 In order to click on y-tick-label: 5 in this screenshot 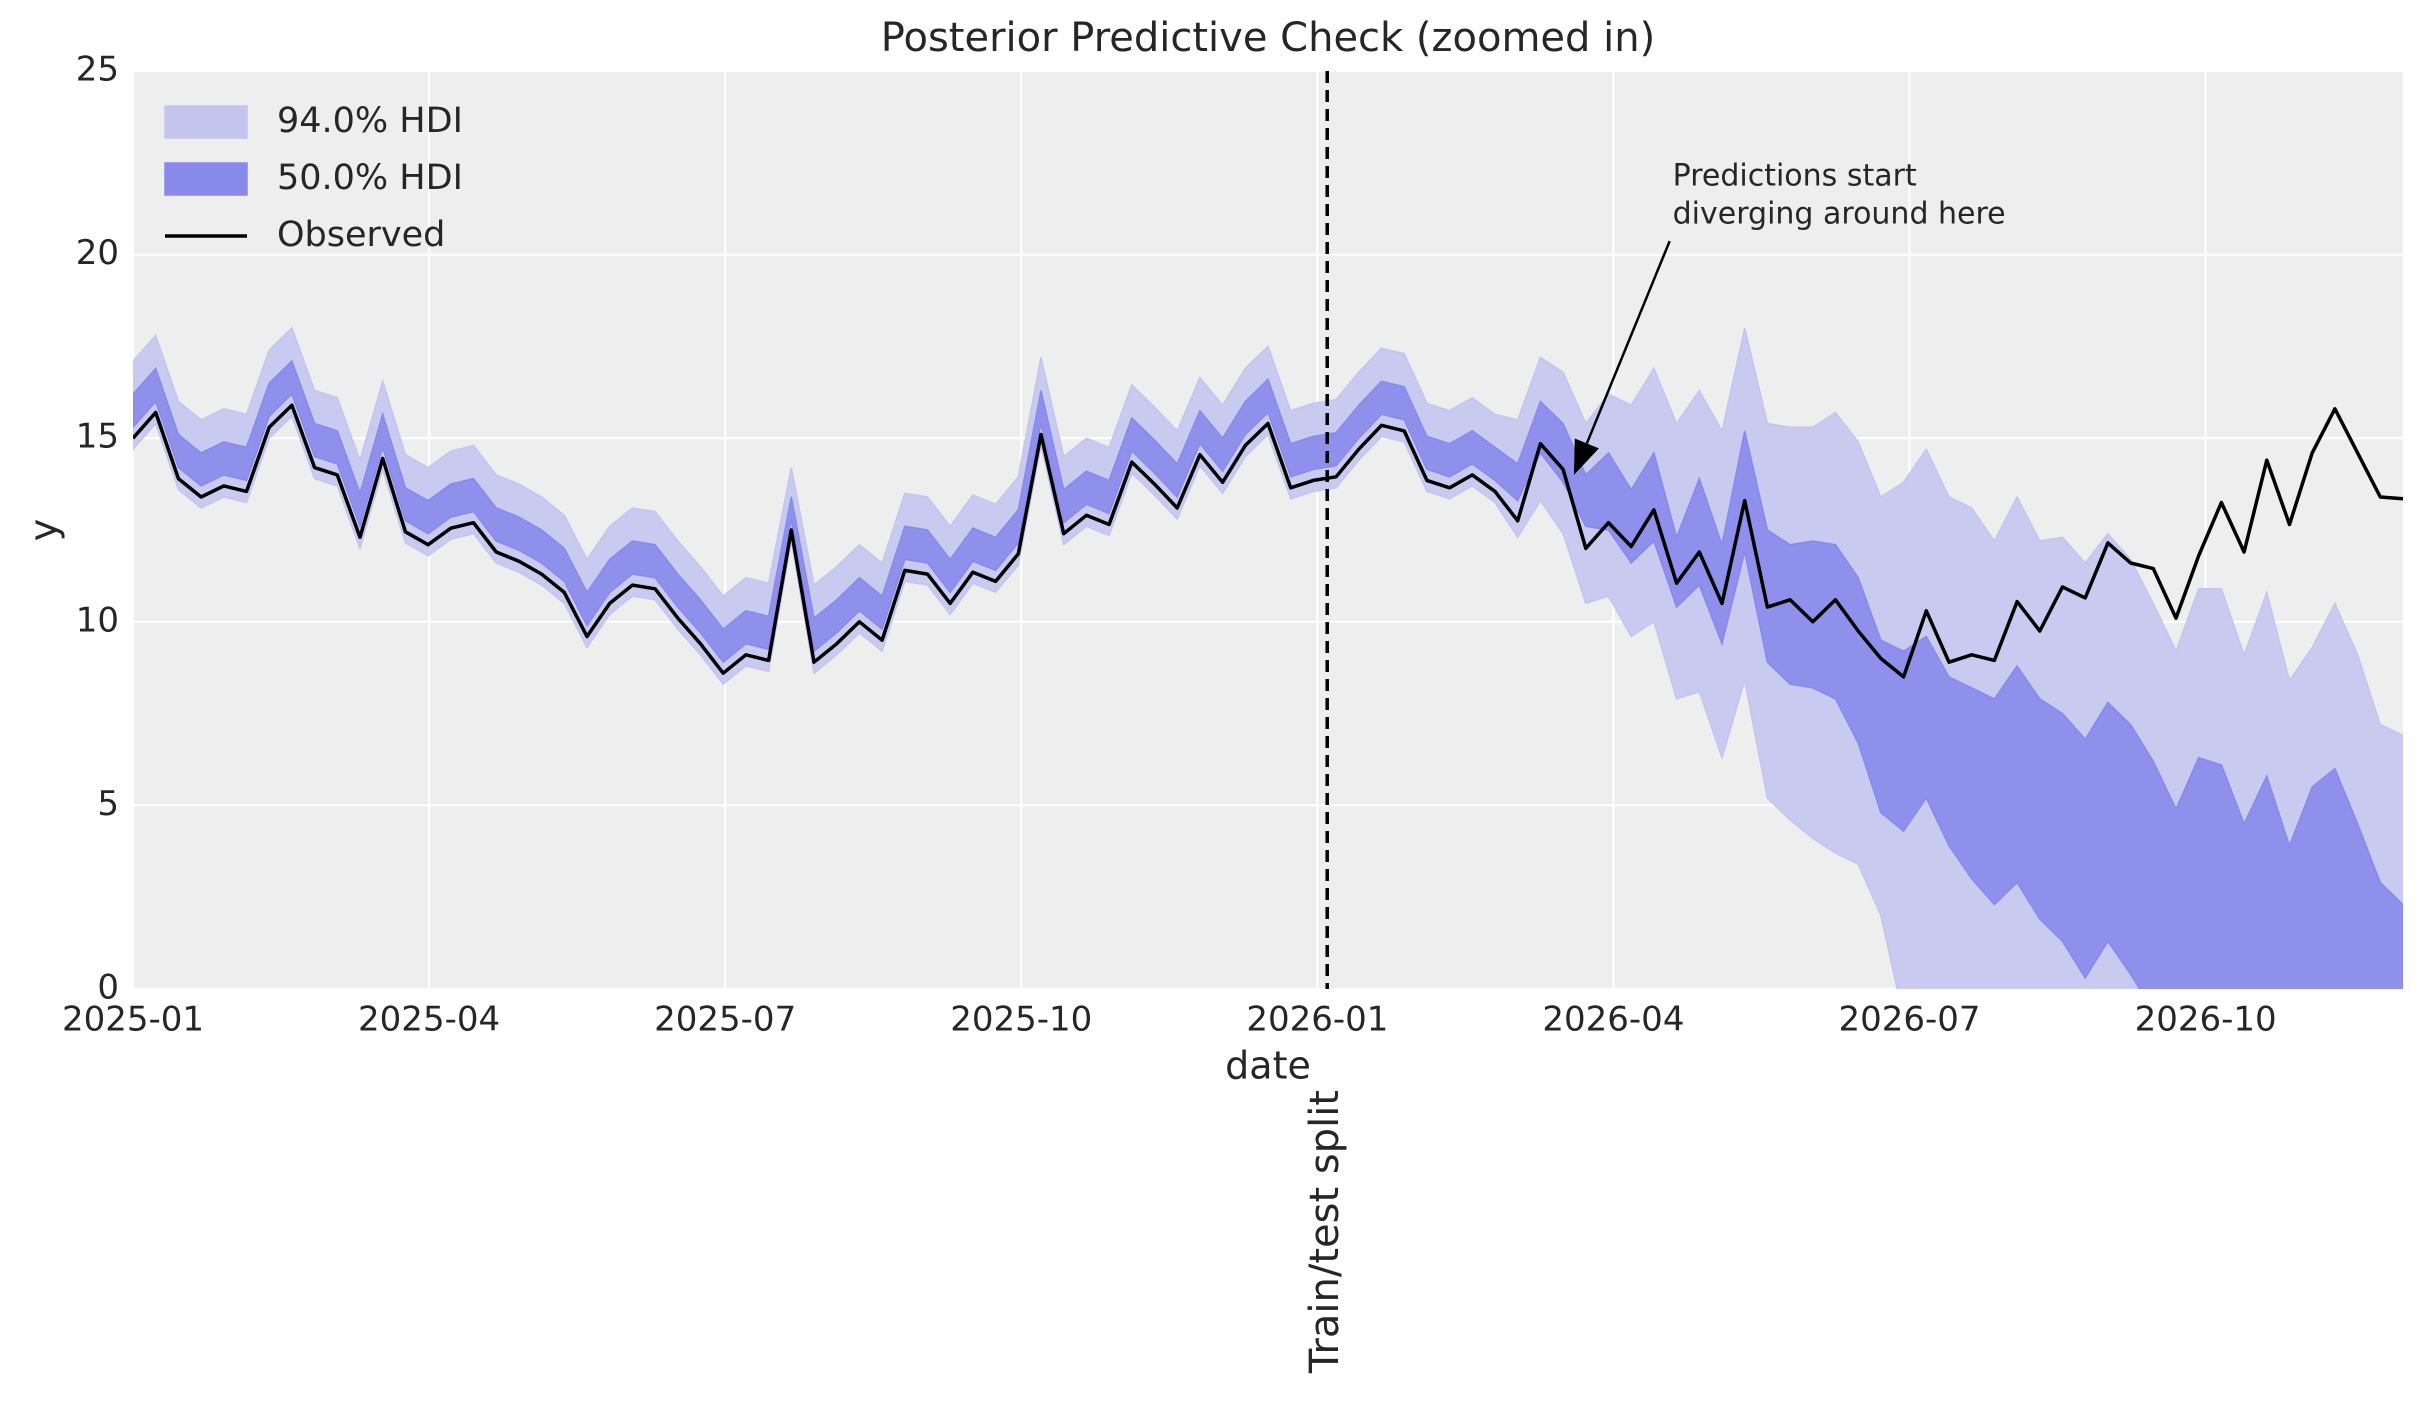, I will do `click(108, 804)`.